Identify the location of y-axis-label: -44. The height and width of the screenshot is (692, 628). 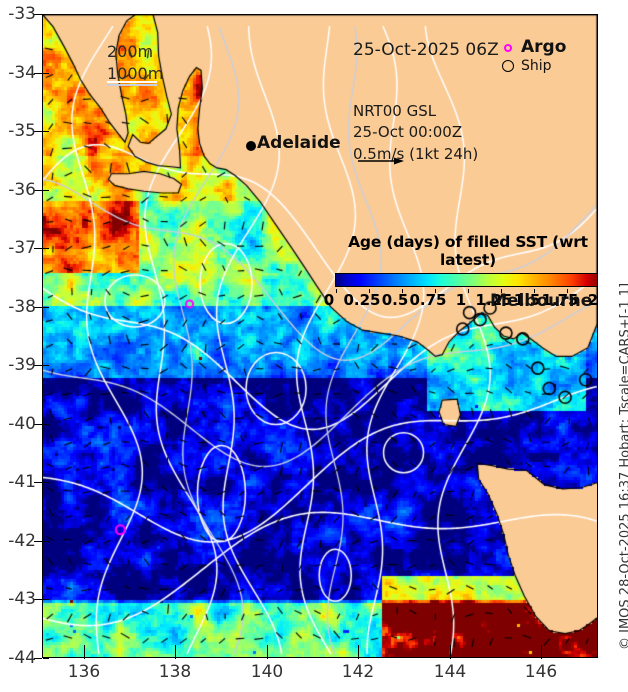
(22, 658).